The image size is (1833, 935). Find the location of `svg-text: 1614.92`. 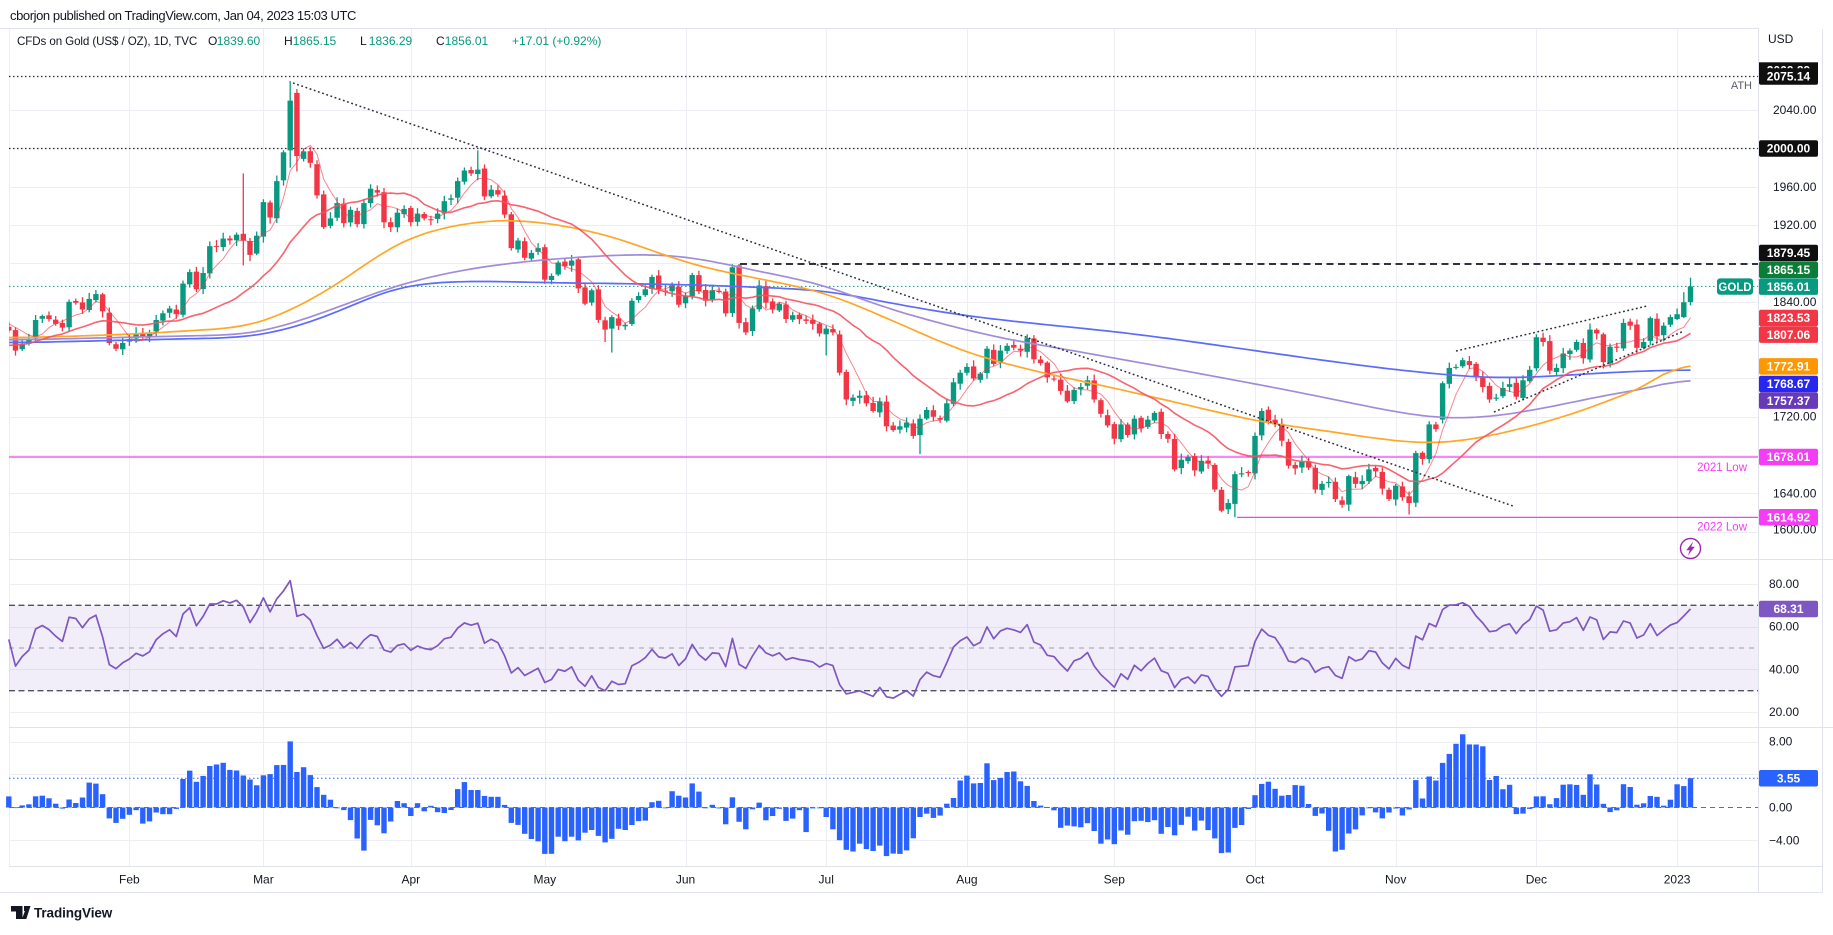

svg-text: 1614.92 is located at coordinates (1789, 518).